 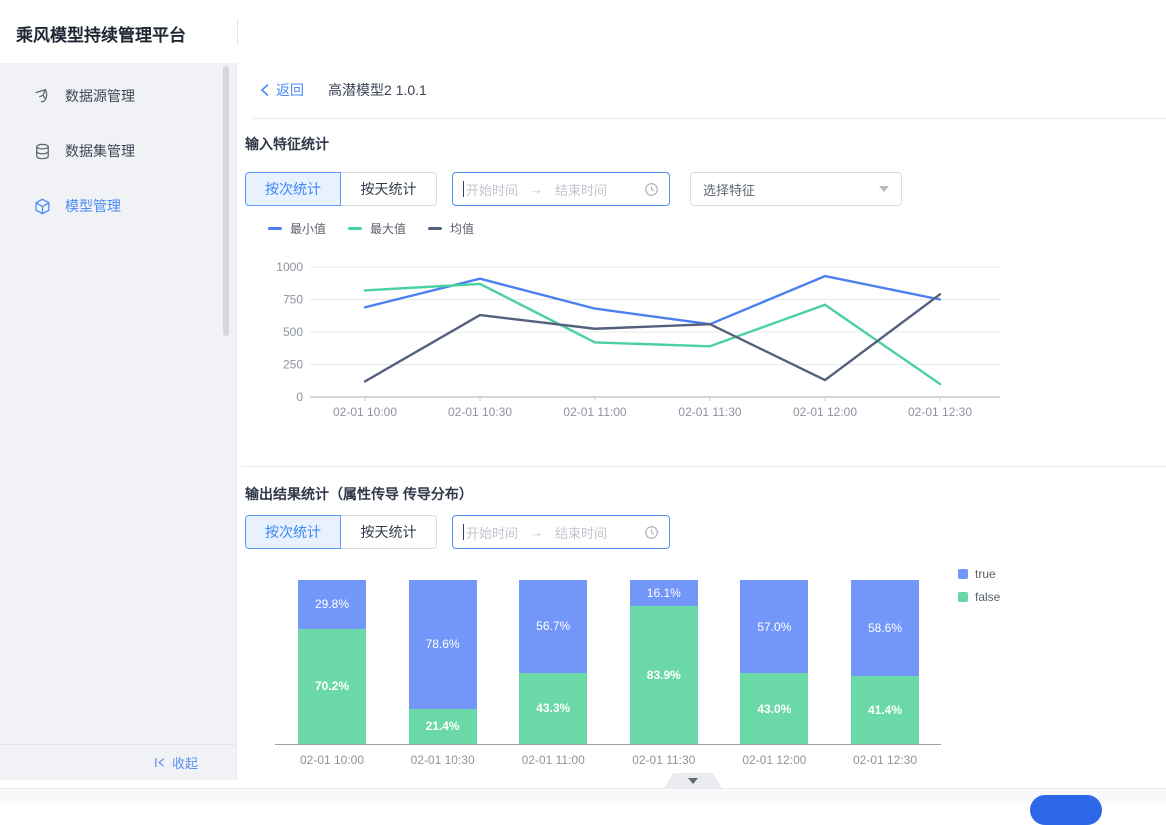 What do you see at coordinates (988, 597) in the screenshot?
I see `legend-label: false` at bounding box center [988, 597].